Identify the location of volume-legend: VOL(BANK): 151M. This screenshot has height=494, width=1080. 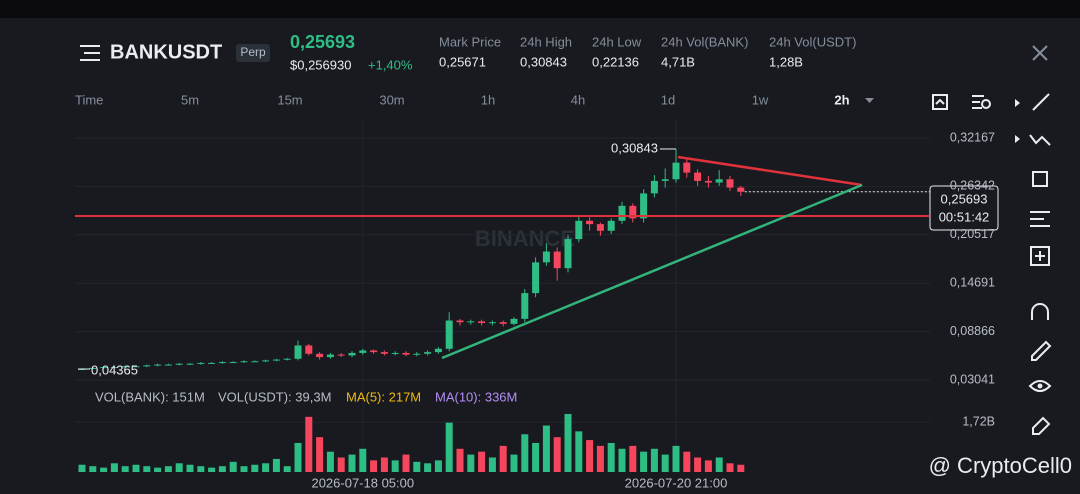
(150, 396).